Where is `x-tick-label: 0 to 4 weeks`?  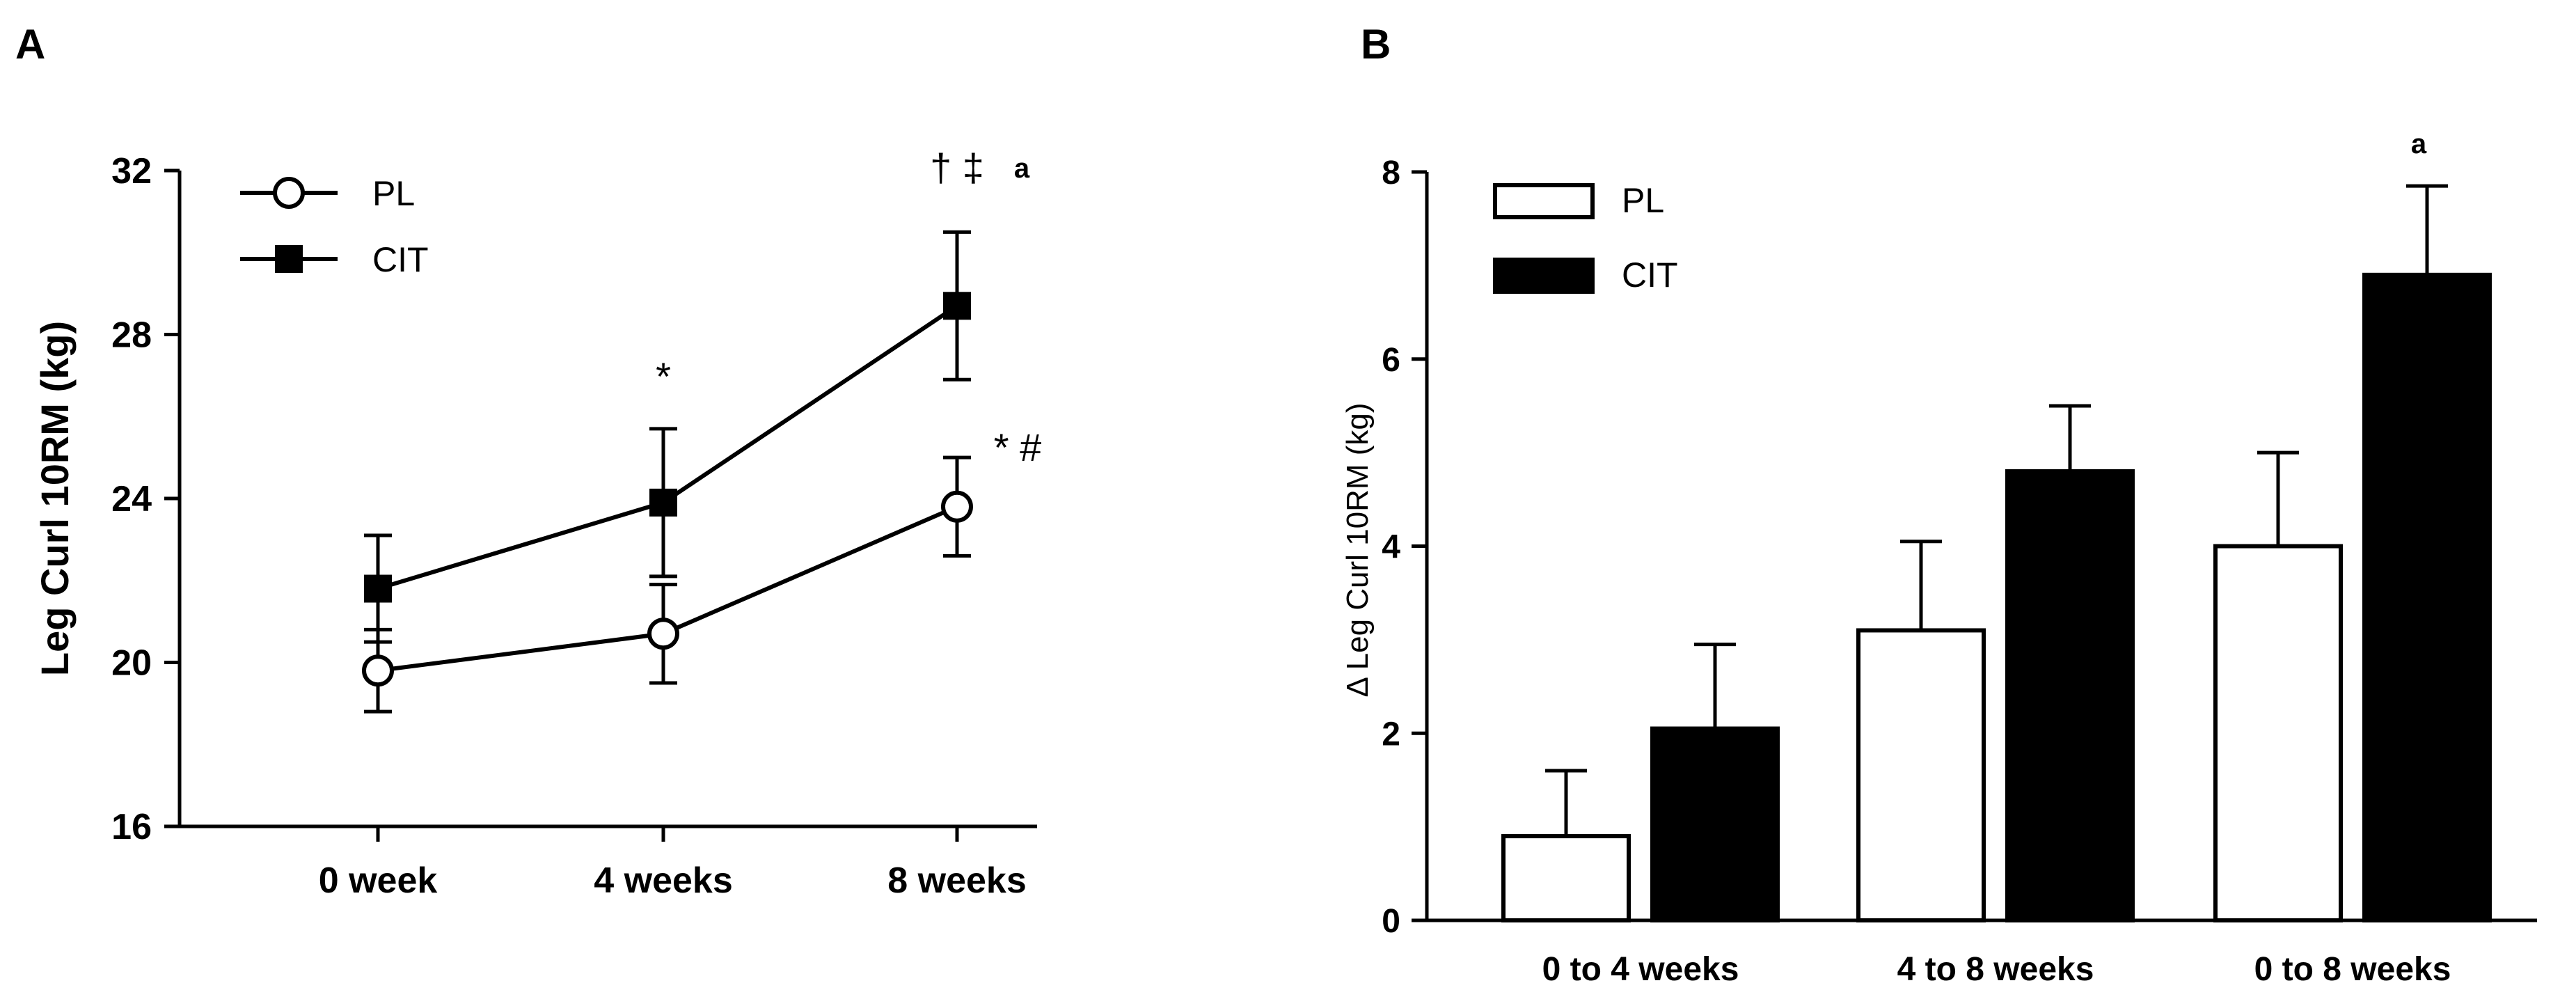
x-tick-label: 0 to 4 weeks is located at coordinates (1640, 970).